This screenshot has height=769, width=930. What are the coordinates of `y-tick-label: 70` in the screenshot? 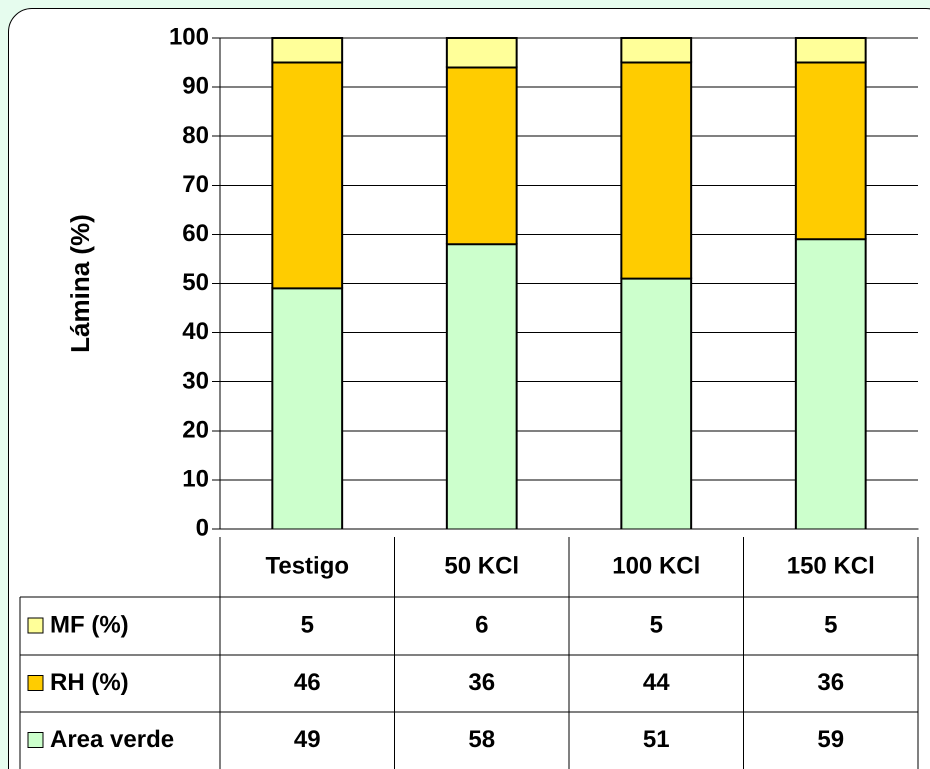 It's located at (195, 184).